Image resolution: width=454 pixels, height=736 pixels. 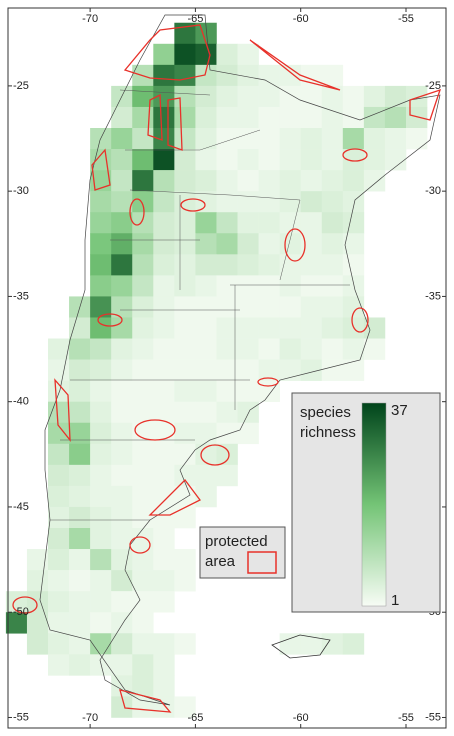 I want to click on legend-min: 1, so click(x=395, y=600).